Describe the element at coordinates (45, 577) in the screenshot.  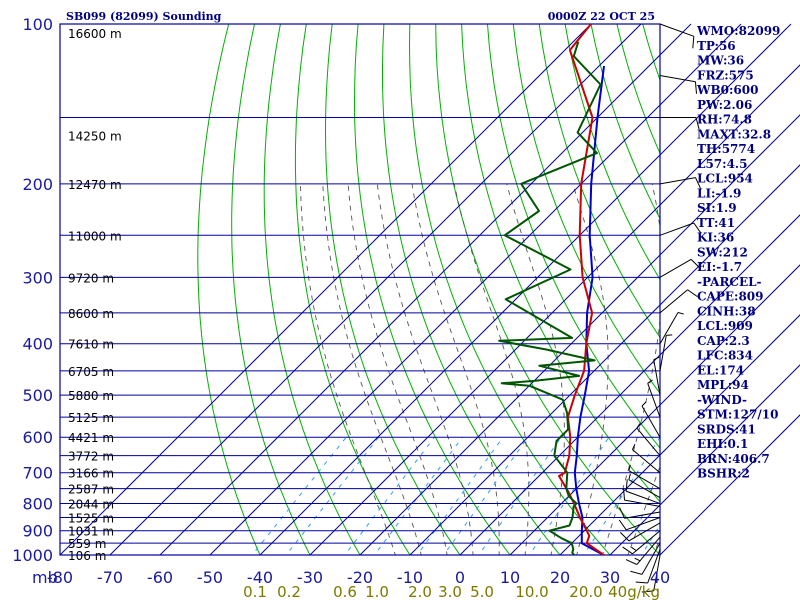
I see `pressure-unit-label: mb` at that location.